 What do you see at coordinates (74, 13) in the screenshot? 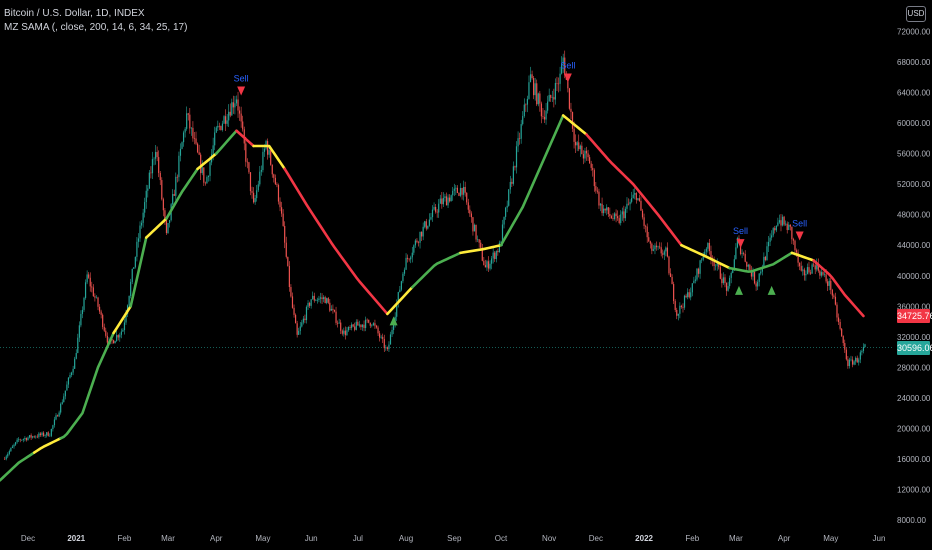
I see `symbol-title: Bitcoin / U.S. Dollar, 1D, INDEX` at bounding box center [74, 13].